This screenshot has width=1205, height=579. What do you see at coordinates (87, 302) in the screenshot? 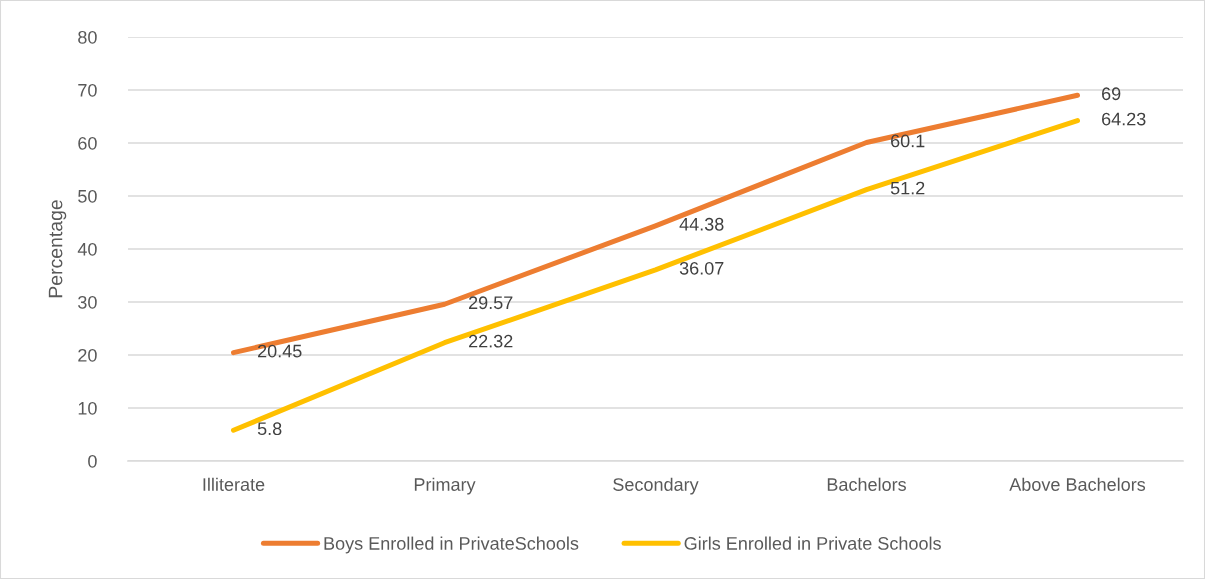
I see `y-tick-label: 30` at bounding box center [87, 302].